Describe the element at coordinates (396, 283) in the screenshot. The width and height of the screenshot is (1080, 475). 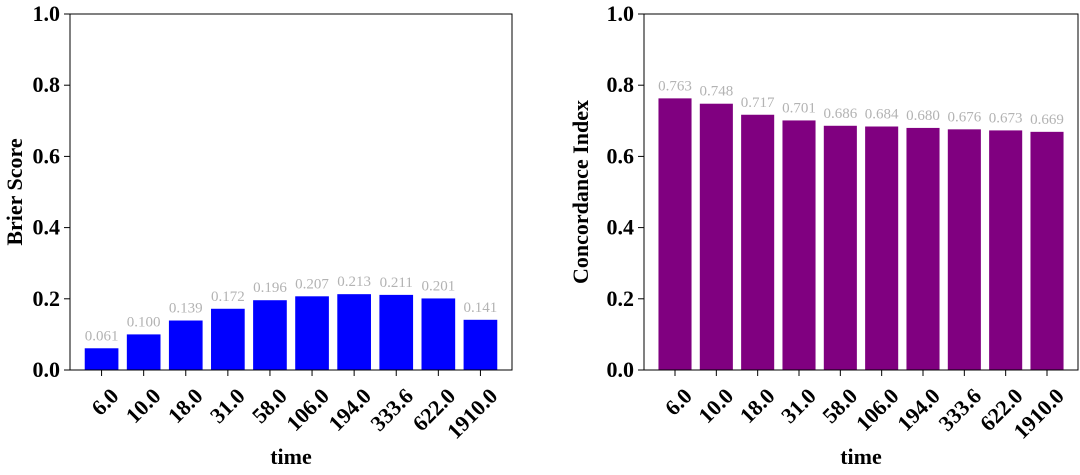
I see `bar-value-label: 0.211` at that location.